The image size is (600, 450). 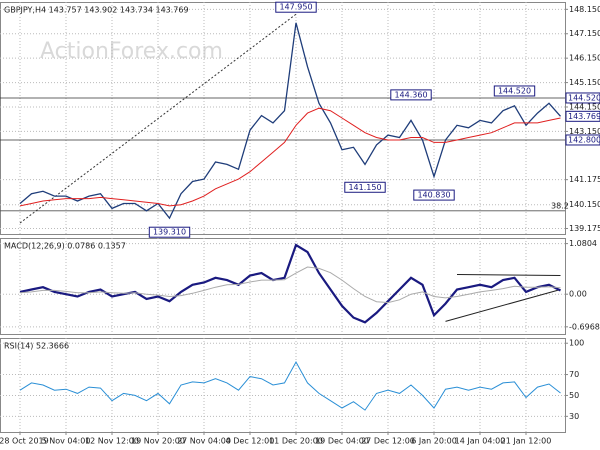 I want to click on y-tick-label: 148.150, so click(x=584, y=9).